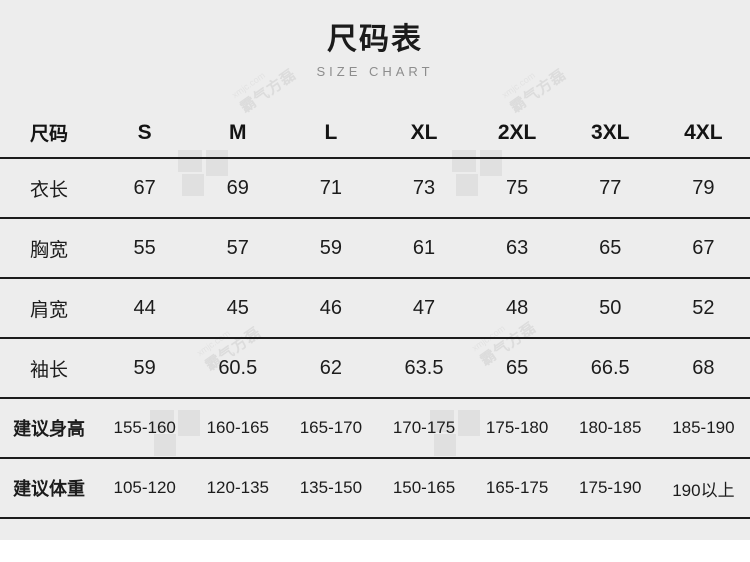 The width and height of the screenshot is (750, 562). What do you see at coordinates (144, 427) in the screenshot?
I see `cell-height-s: 155-160` at bounding box center [144, 427].